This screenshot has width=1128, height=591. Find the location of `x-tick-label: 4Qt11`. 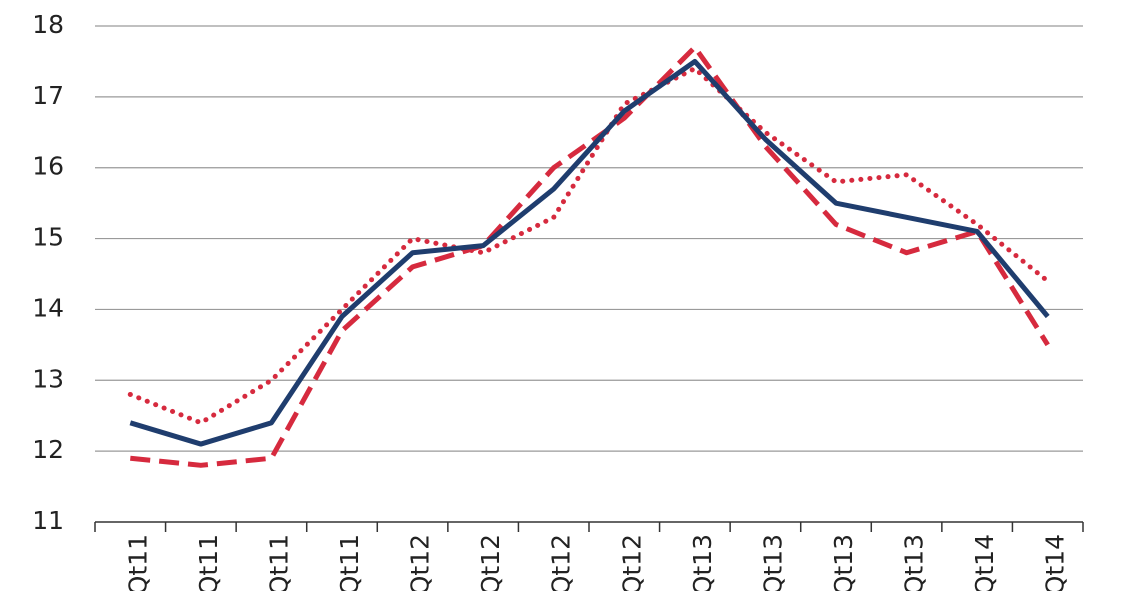

x-tick-label: 4Qt11 is located at coordinates (349, 562).